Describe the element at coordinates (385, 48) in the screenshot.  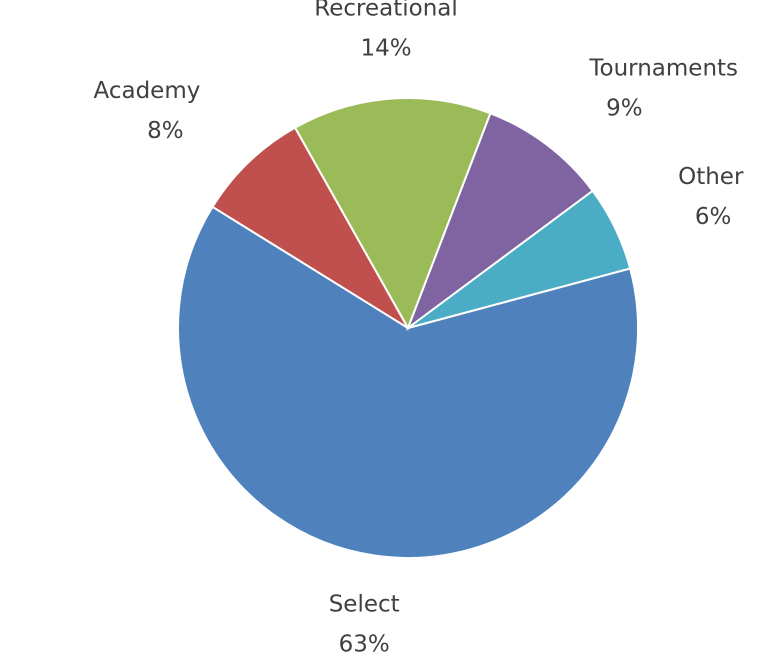
I see `value-label: 14%` at that location.